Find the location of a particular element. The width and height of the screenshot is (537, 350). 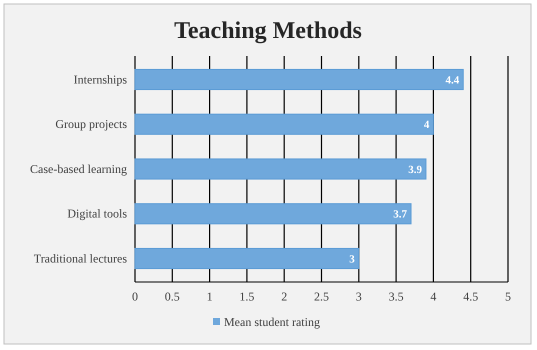

x-tick-label: 3.5 is located at coordinates (396, 297).